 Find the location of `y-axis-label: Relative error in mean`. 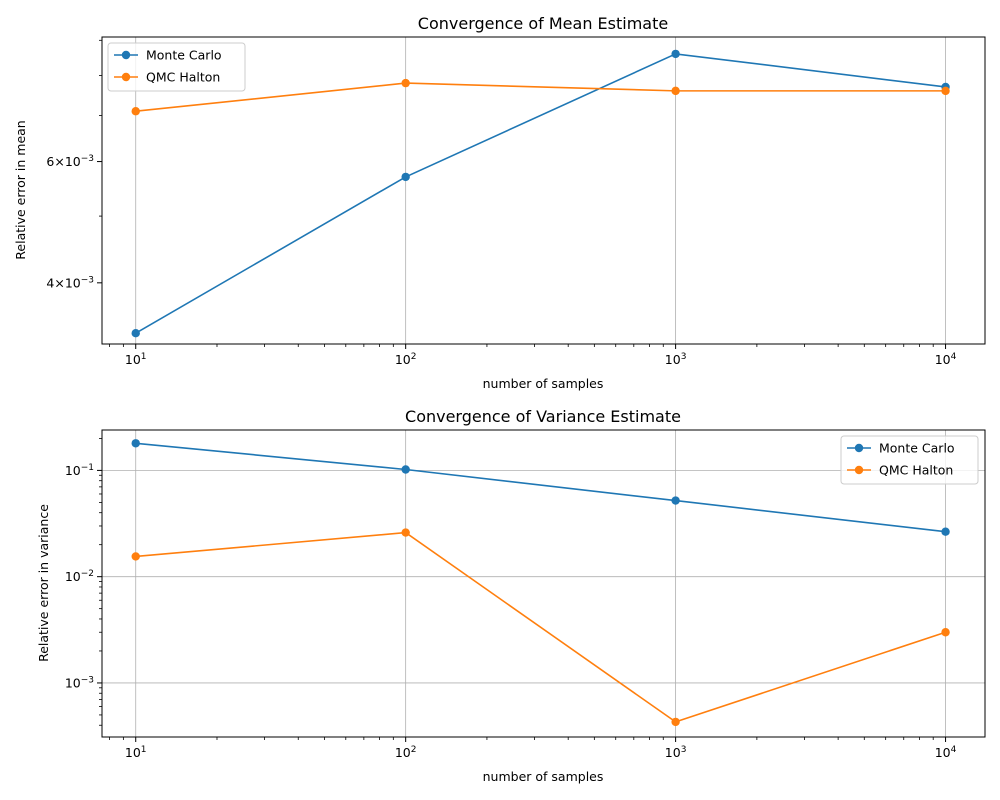

y-axis-label: Relative error in mean is located at coordinates (20, 189).